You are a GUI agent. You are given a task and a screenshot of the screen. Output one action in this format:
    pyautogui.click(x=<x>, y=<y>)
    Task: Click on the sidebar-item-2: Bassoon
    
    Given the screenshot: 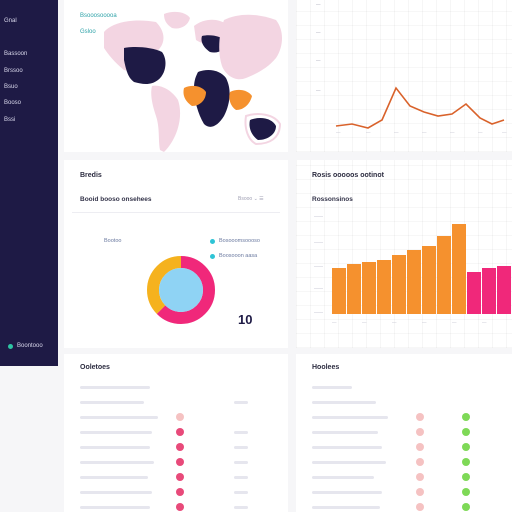 What is the action you would take?
    pyautogui.click(x=16, y=54)
    